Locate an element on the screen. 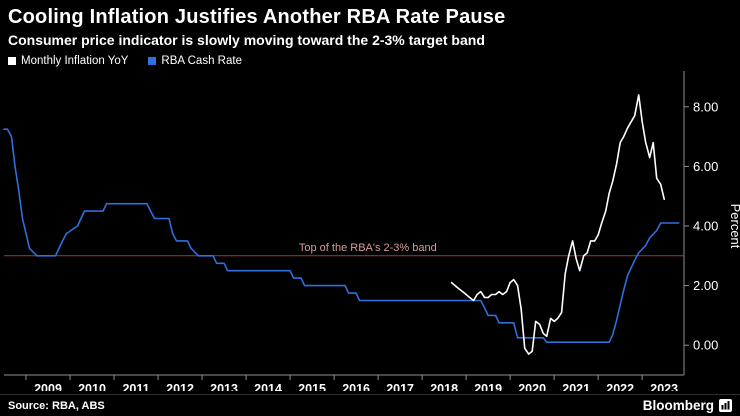  source-note: Source: RBA, ABS is located at coordinates (56, 405).